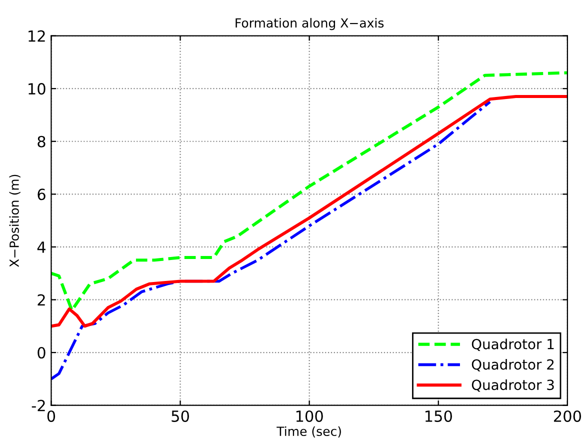  What do you see at coordinates (42, 142) in the screenshot?
I see `y-tick-label: 8` at bounding box center [42, 142].